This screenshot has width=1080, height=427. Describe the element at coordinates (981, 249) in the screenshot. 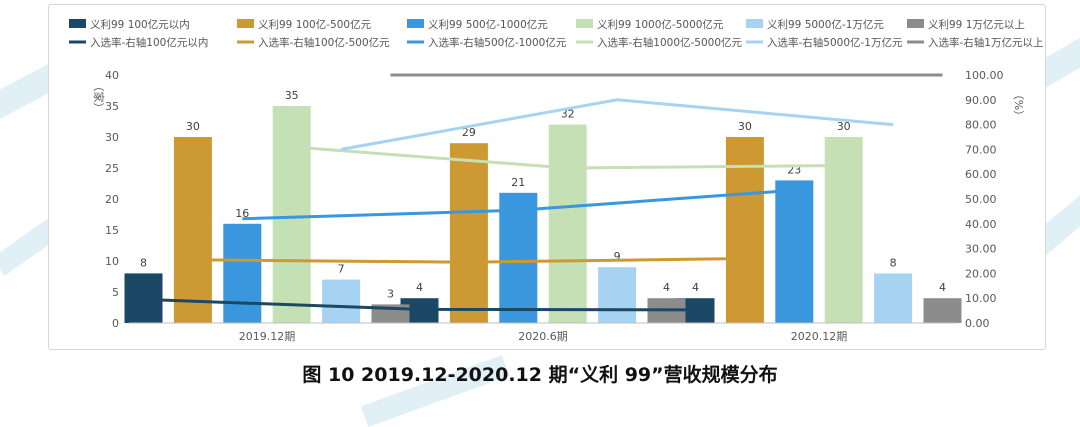

I see `y2-tick-label: 30.00` at that location.